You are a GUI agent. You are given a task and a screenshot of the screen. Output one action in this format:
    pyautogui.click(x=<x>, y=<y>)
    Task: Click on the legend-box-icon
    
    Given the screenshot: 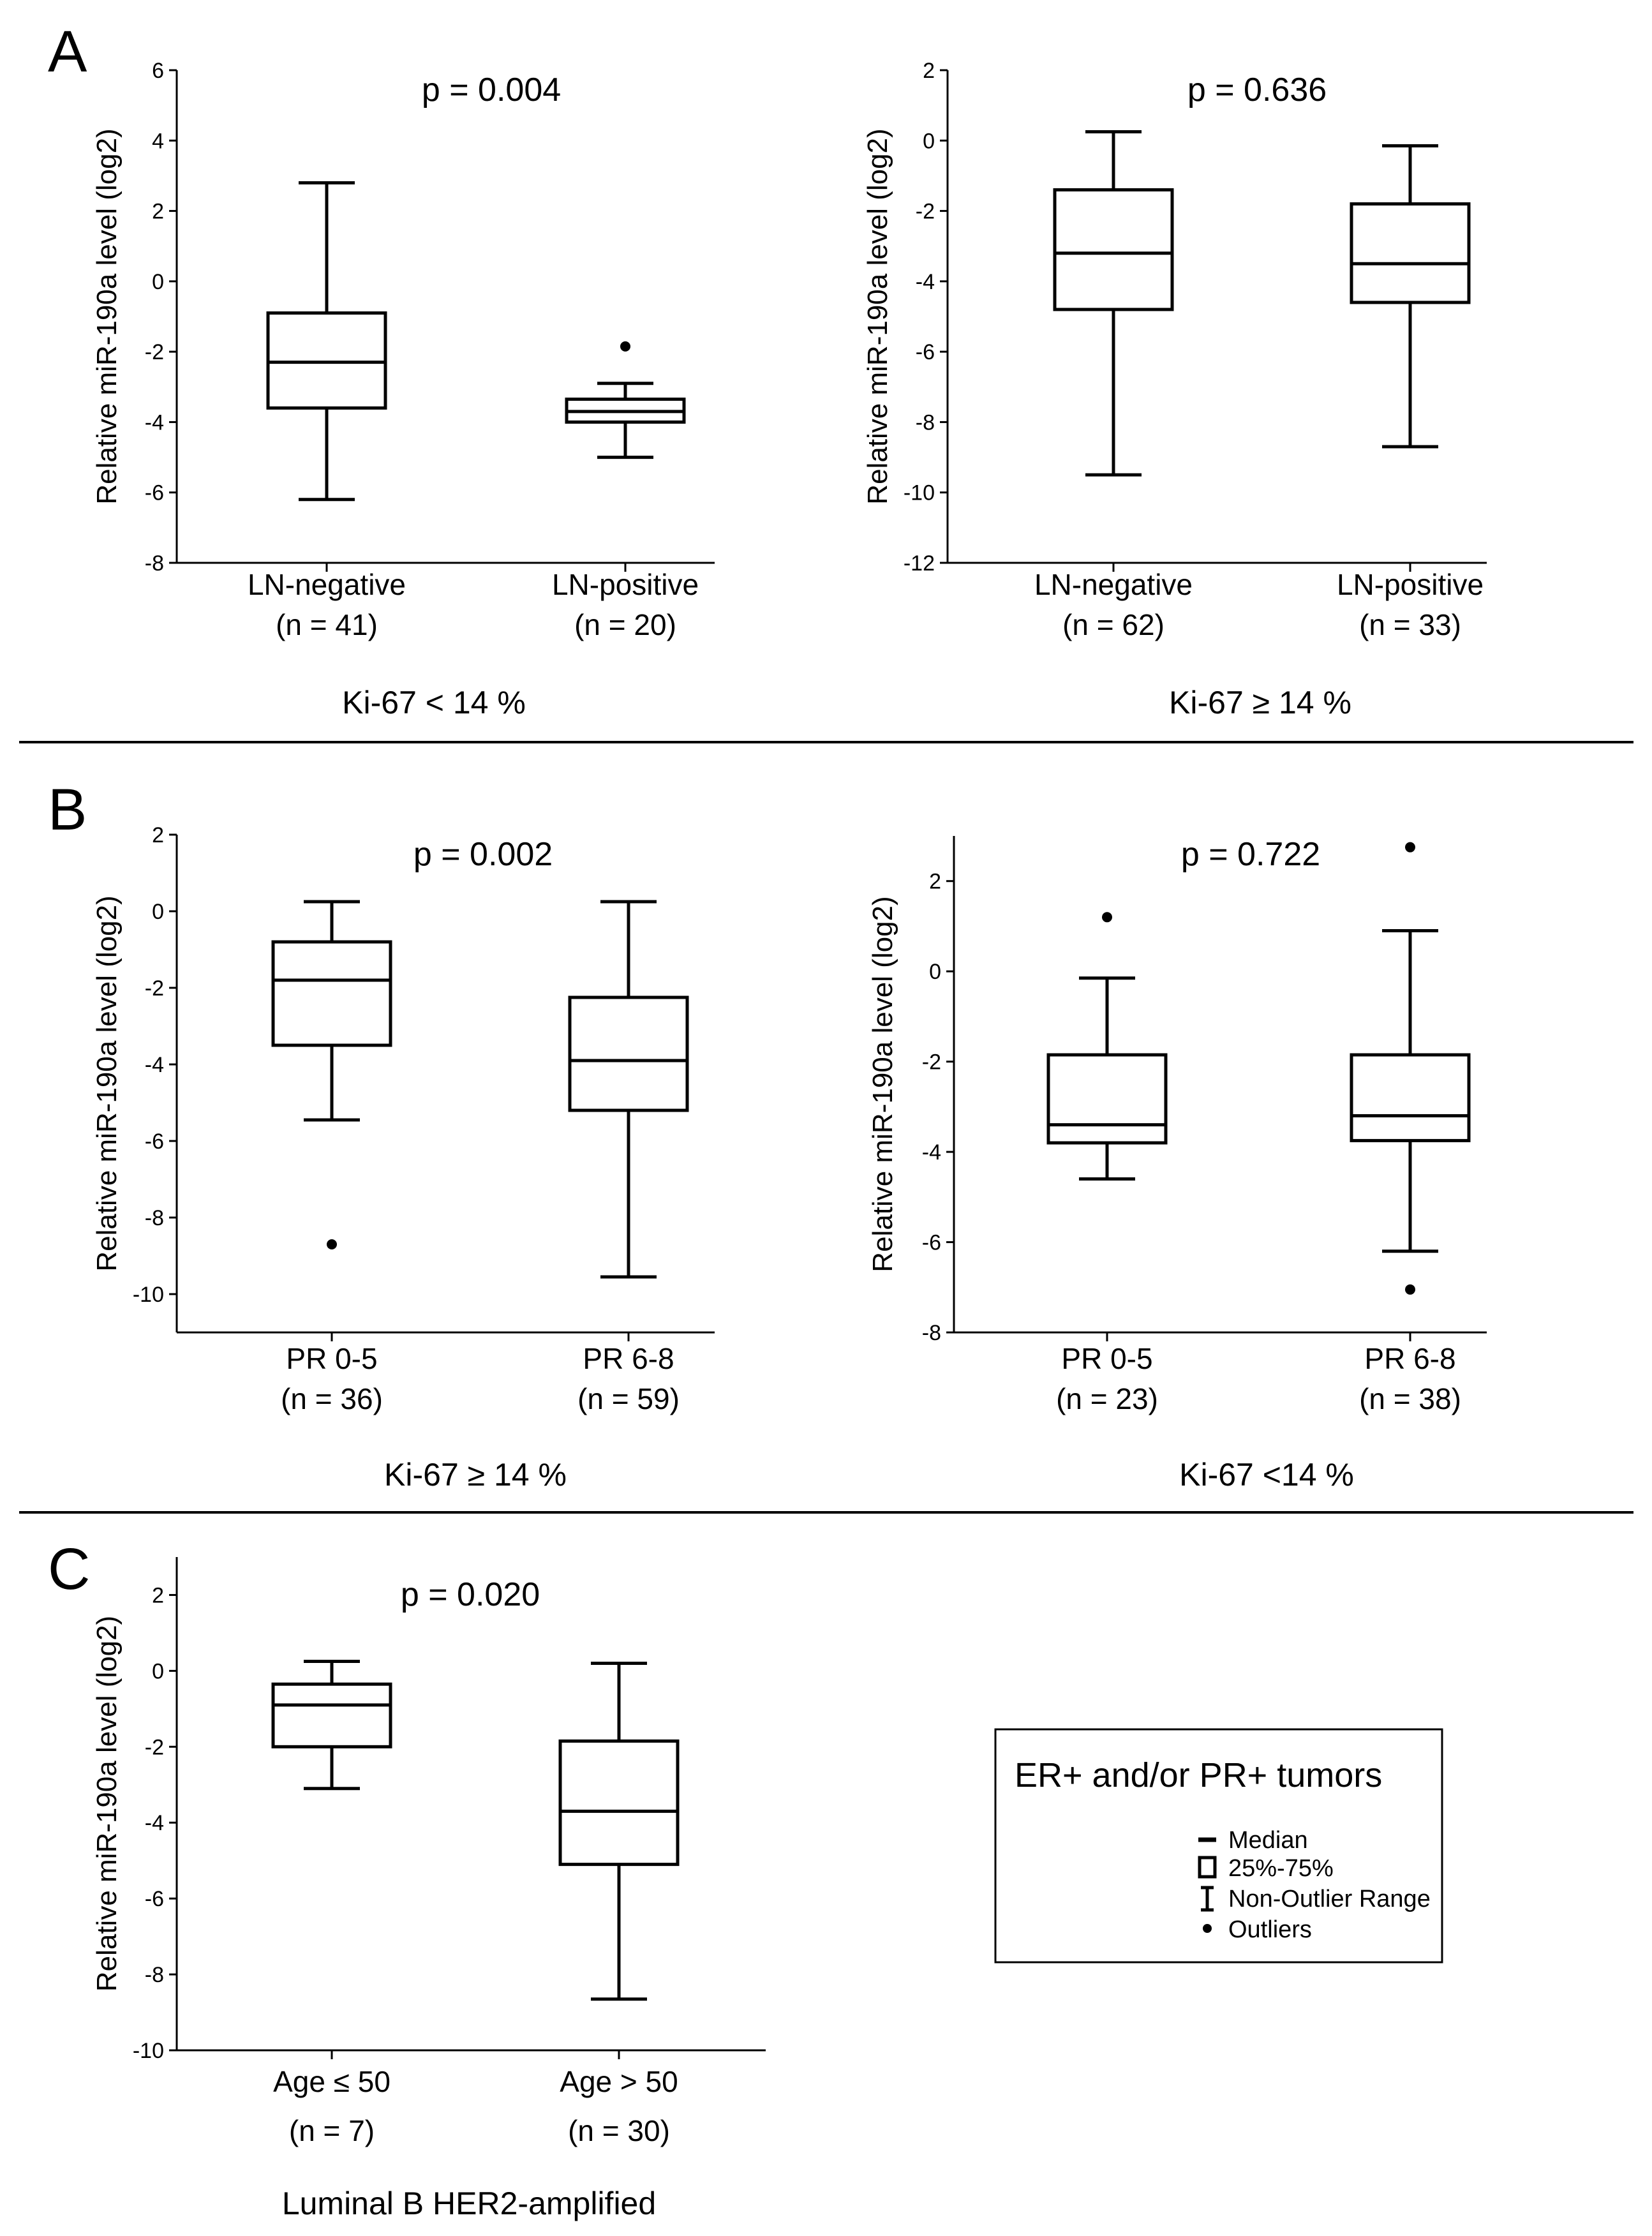 What is the action you would take?
    pyautogui.click(x=1207, y=1868)
    